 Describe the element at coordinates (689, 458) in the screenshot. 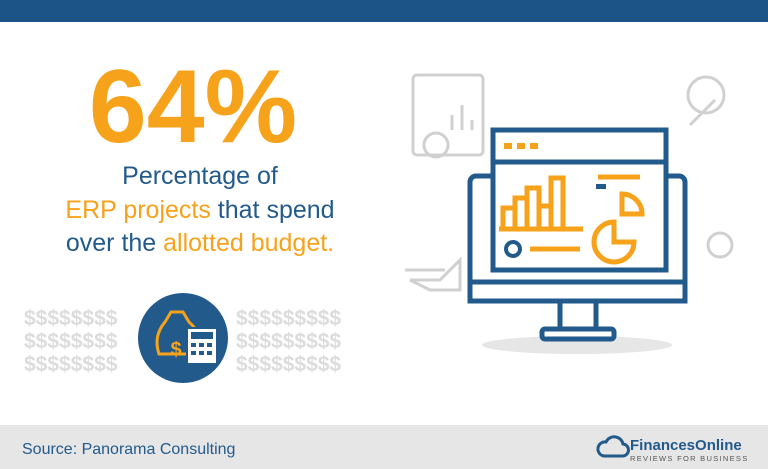

I see `brand-tagline: REVIEWS FOR BUSINESS` at that location.